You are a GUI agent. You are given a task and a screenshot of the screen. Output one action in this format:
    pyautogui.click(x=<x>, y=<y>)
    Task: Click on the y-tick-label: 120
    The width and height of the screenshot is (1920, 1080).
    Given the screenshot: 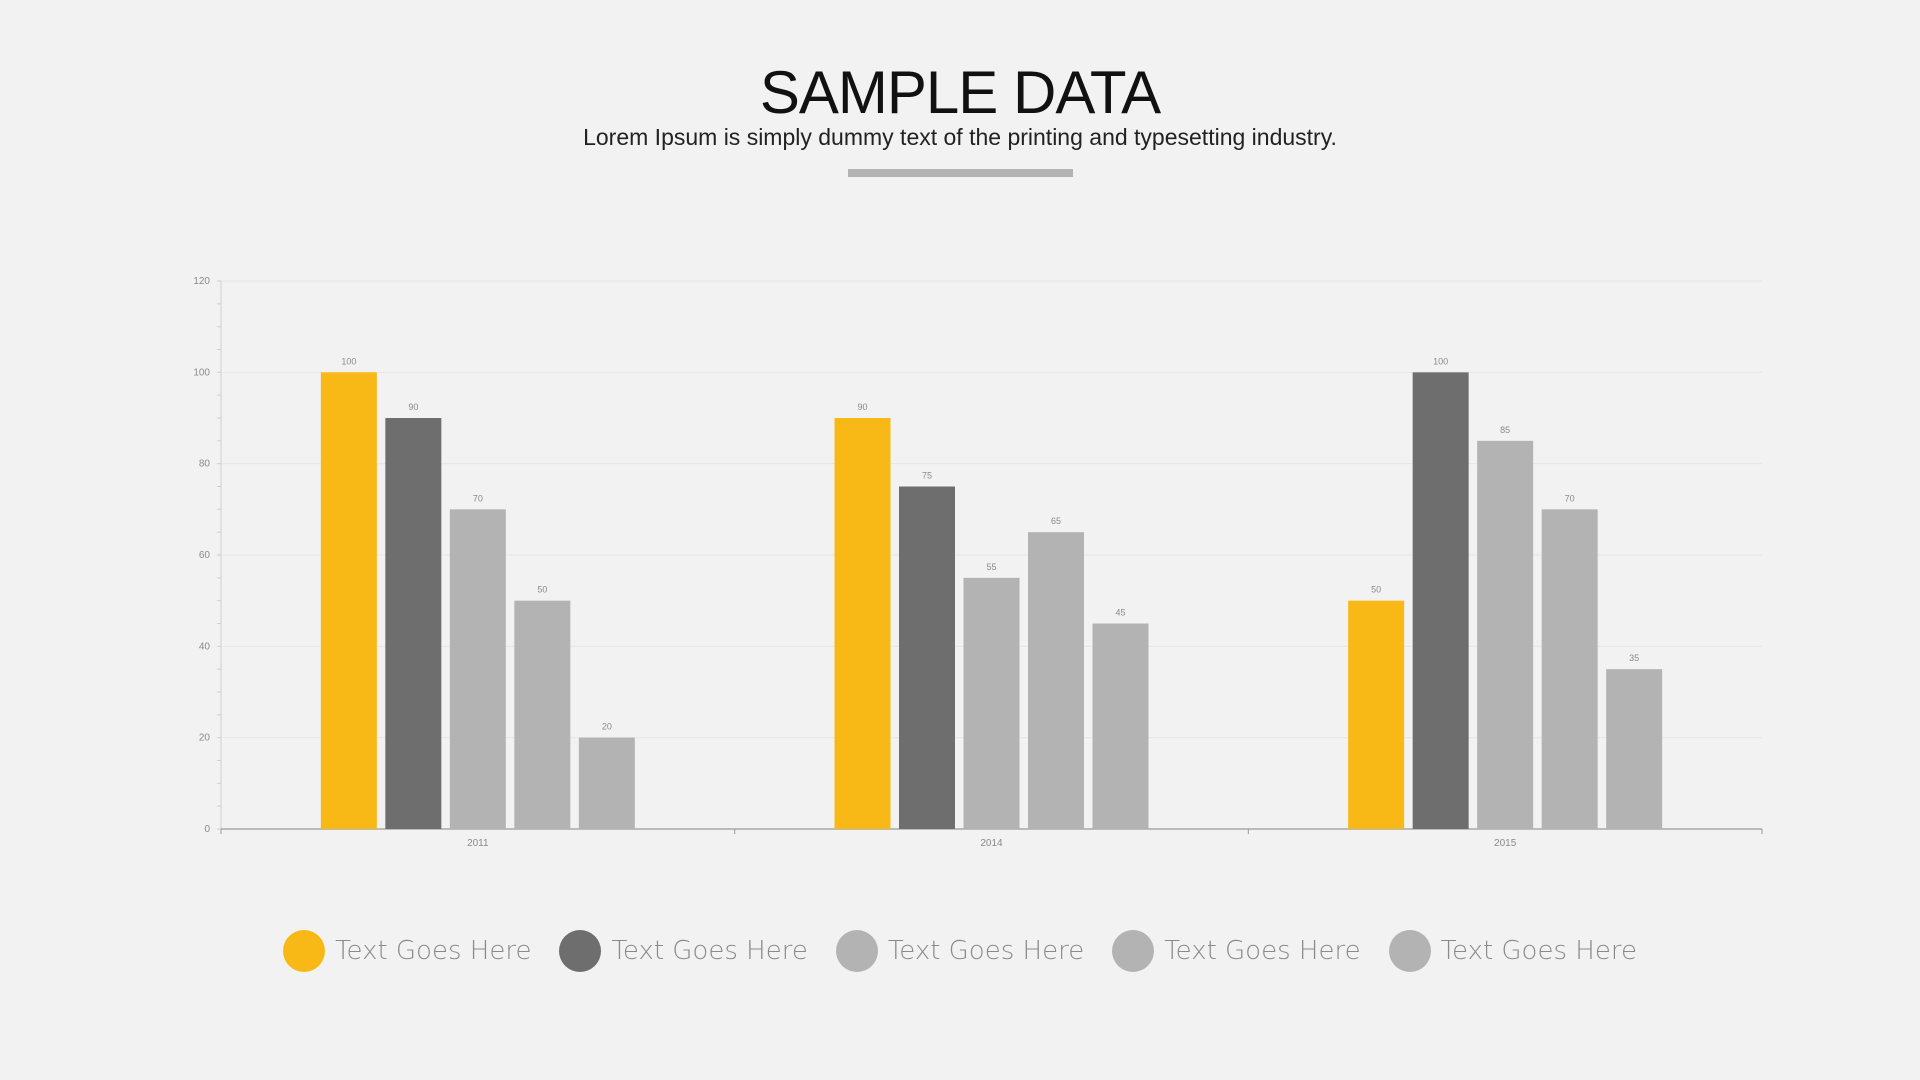 What is the action you would take?
    pyautogui.click(x=201, y=281)
    